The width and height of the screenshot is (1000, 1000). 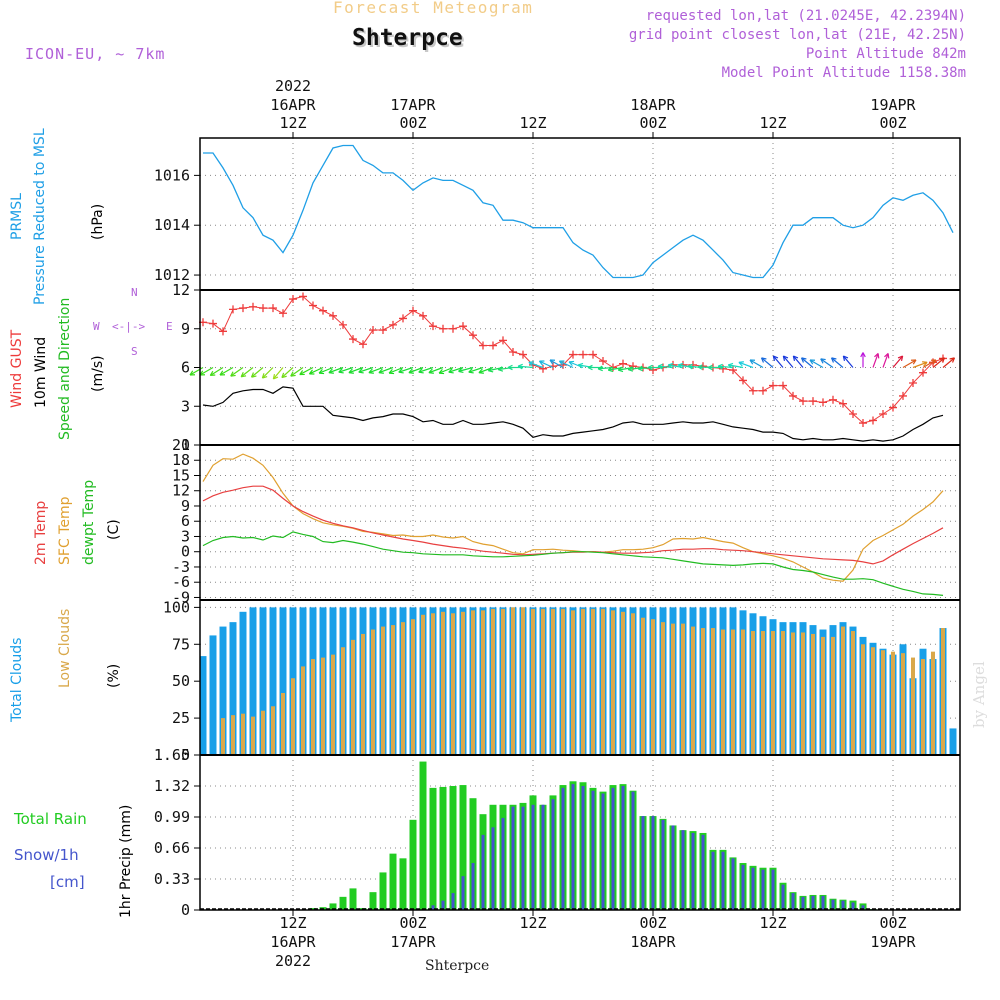 I want to click on ytick-label-prmsl: 1014, so click(x=172, y=225).